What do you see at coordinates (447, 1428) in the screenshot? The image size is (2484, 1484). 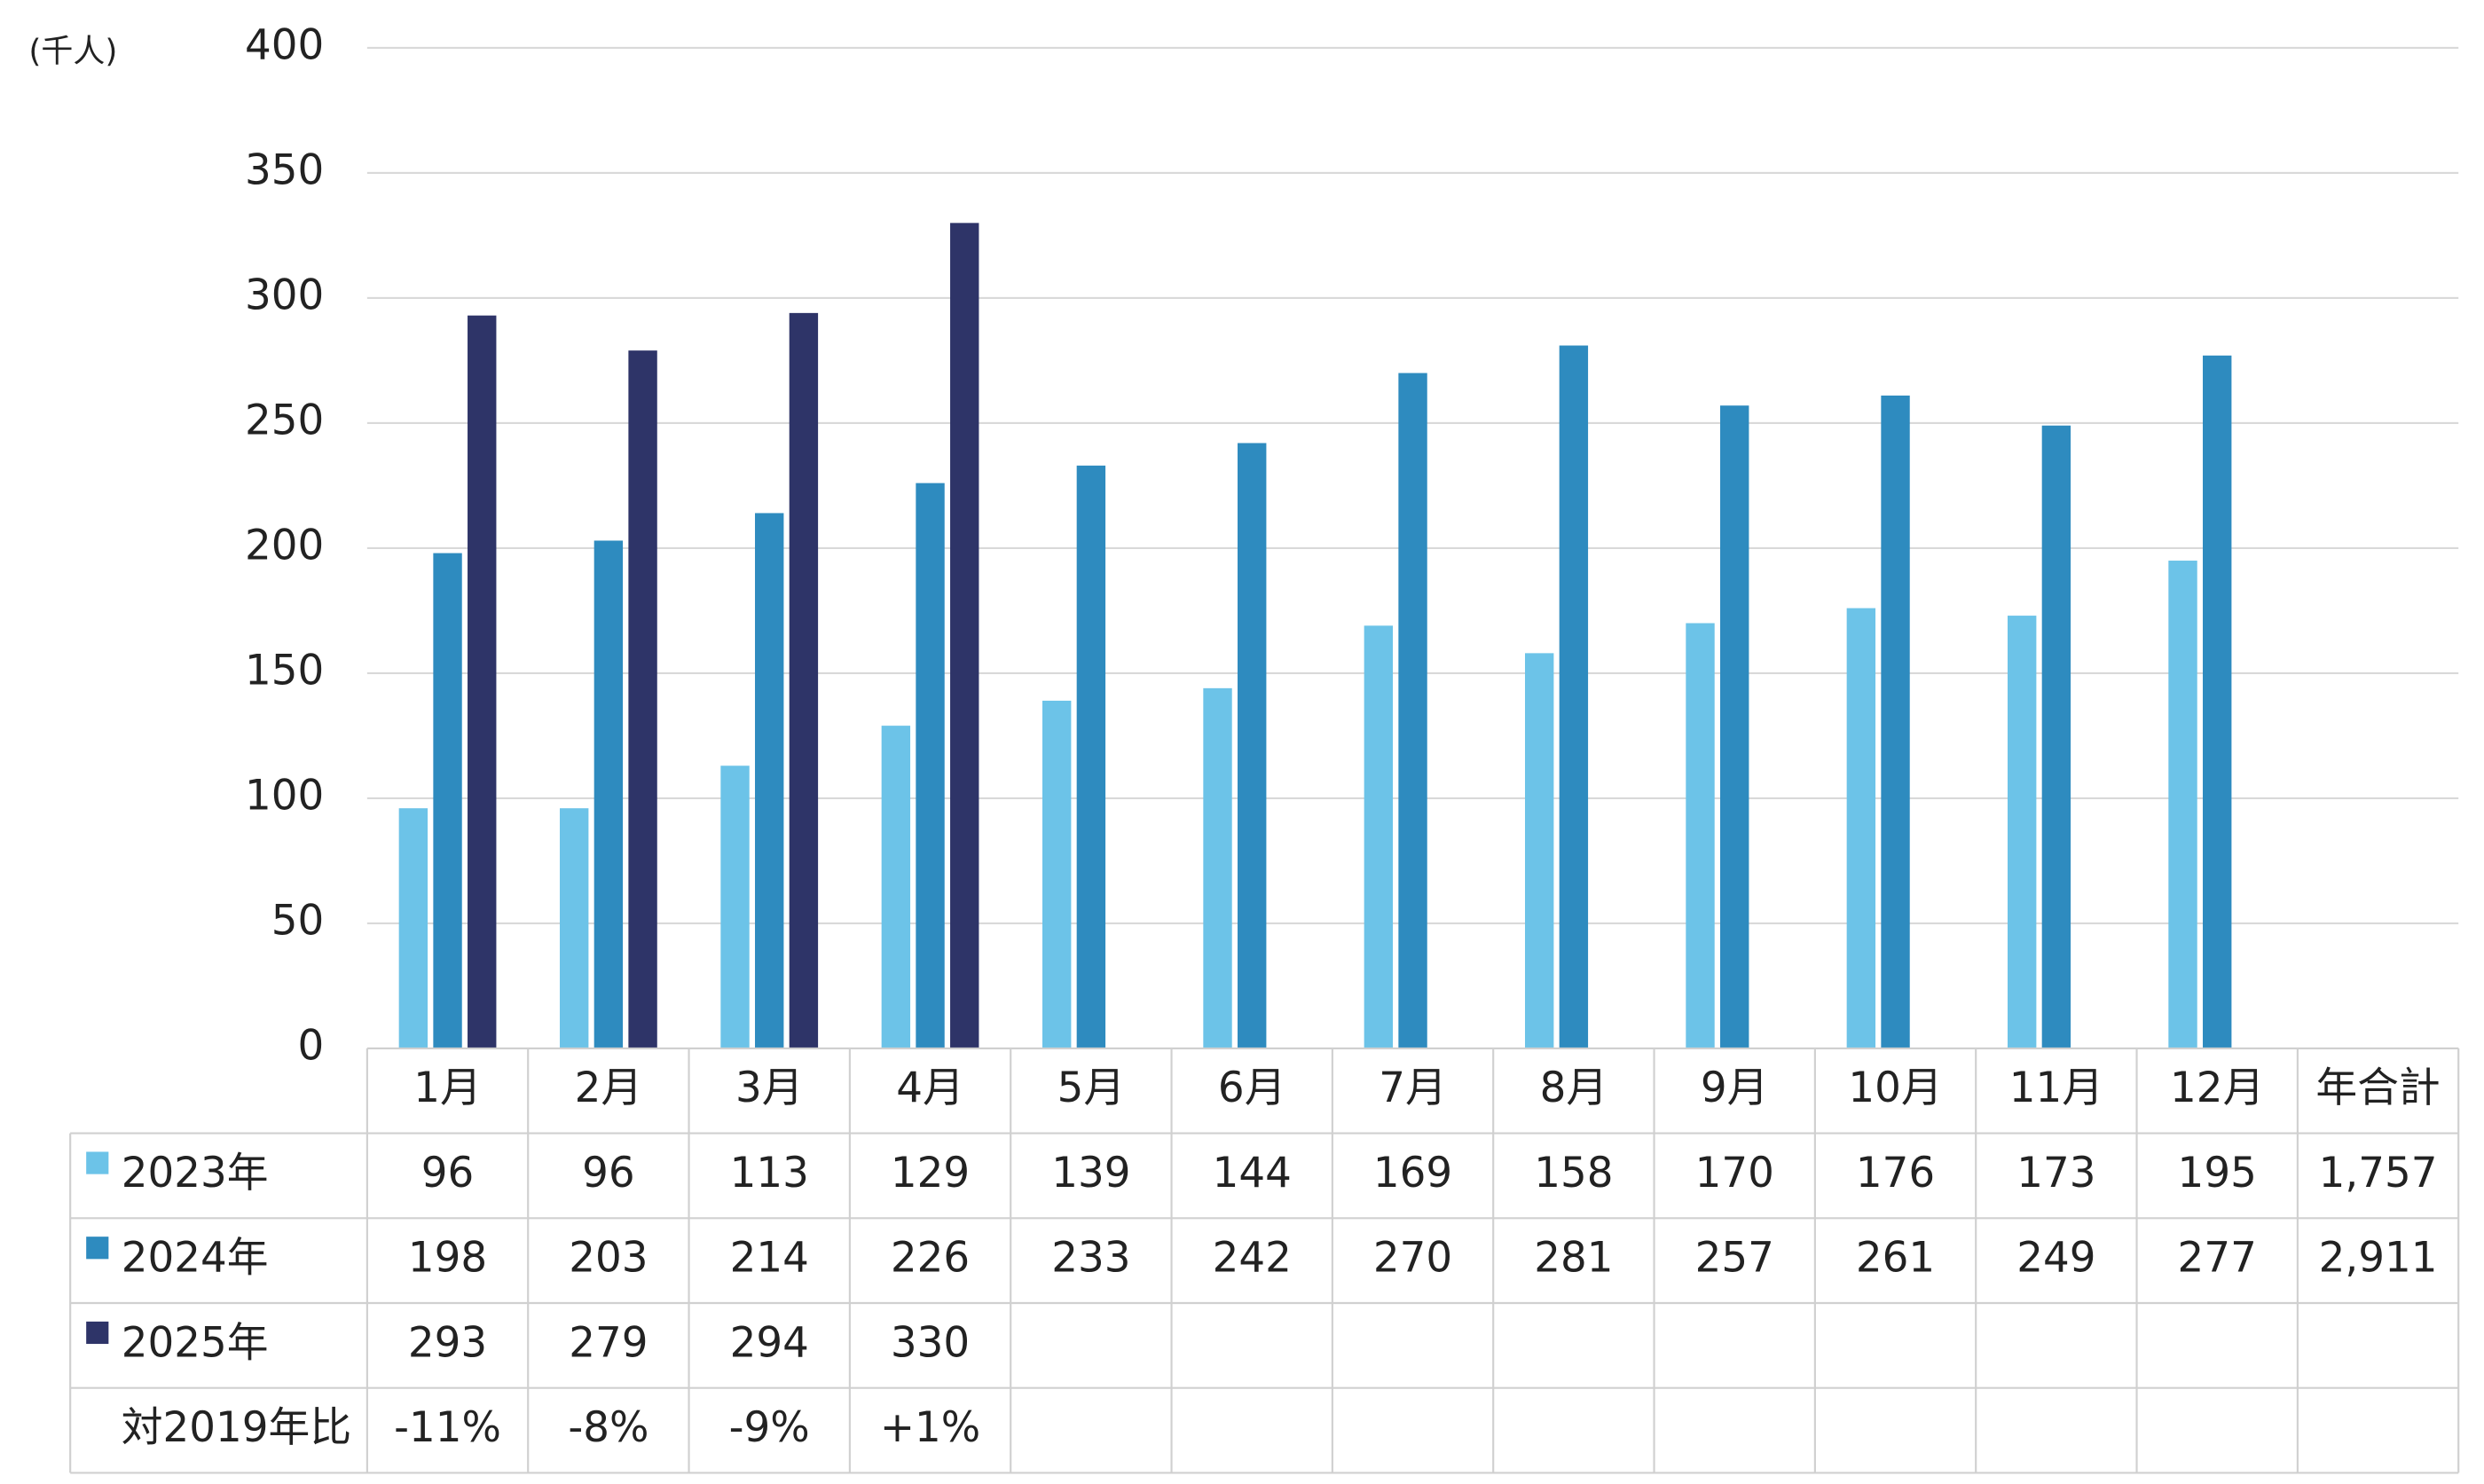 I see `ratio-value: -11%` at bounding box center [447, 1428].